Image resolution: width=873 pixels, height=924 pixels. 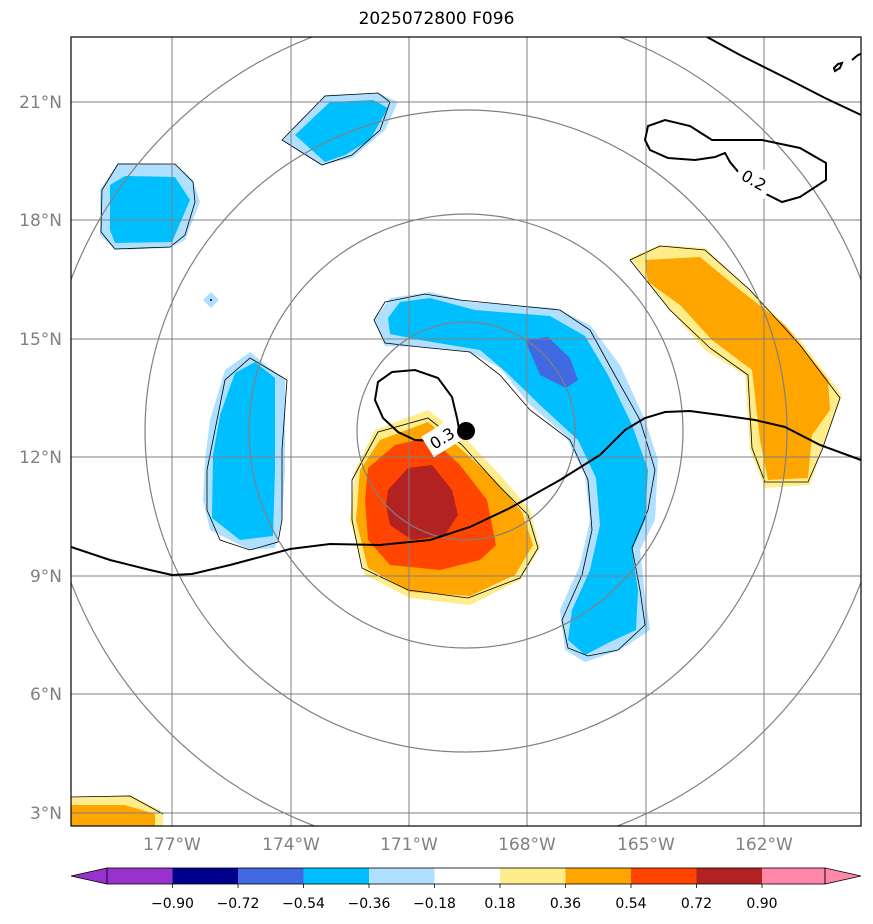 What do you see at coordinates (238, 904) in the screenshot?
I see `colorbar-tick-label: −0.72` at bounding box center [238, 904].